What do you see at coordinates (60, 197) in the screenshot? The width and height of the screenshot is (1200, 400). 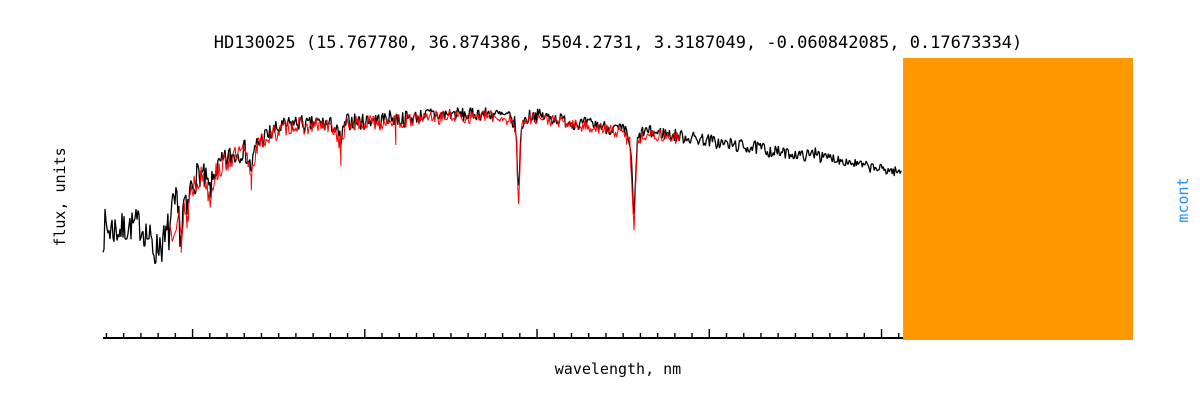 I see `y-axis-left-label: flux, units` at bounding box center [60, 197].